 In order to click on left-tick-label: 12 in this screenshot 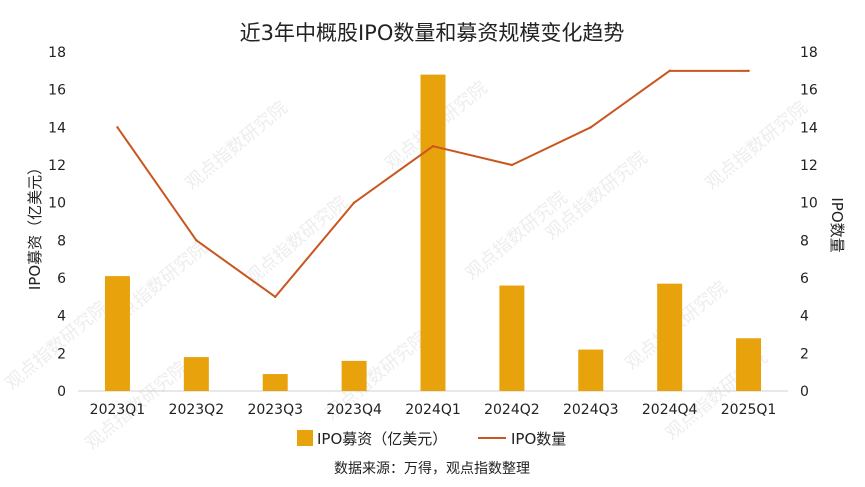, I will do `click(57, 166)`.